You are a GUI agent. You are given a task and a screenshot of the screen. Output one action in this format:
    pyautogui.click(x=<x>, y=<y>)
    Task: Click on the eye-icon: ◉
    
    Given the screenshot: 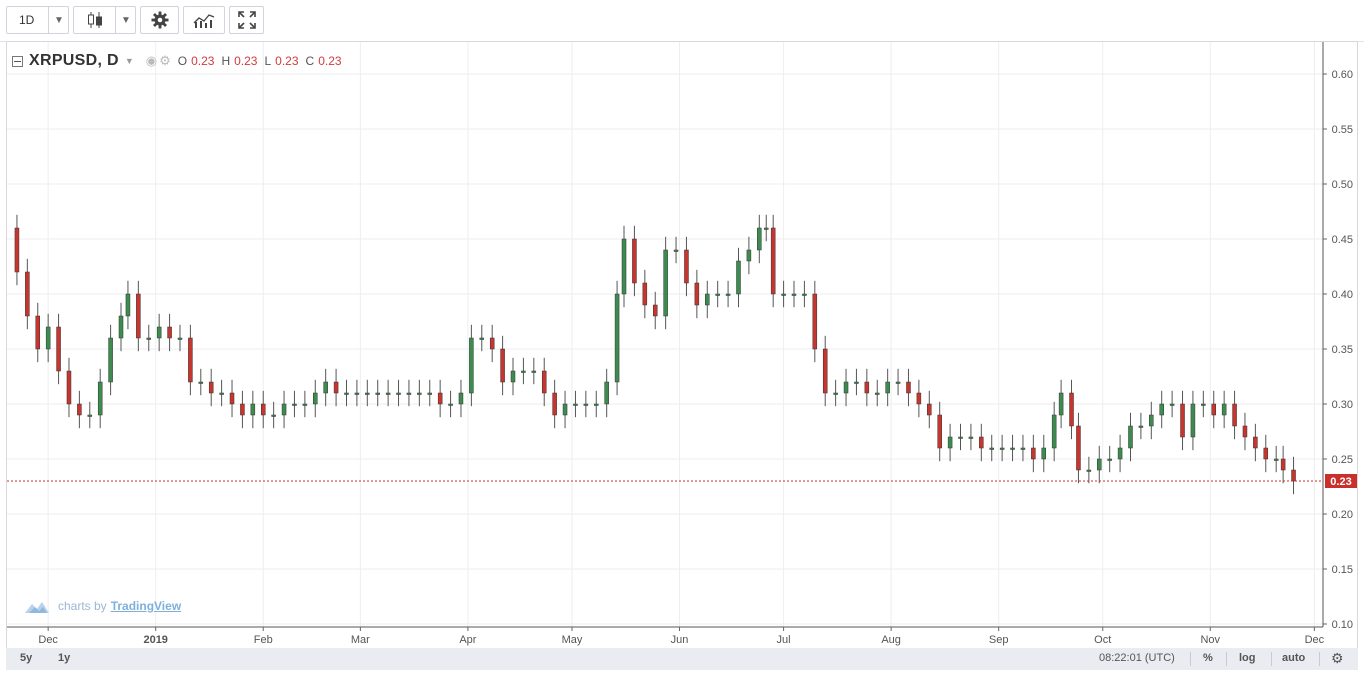 What is the action you would take?
    pyautogui.click(x=151, y=60)
    